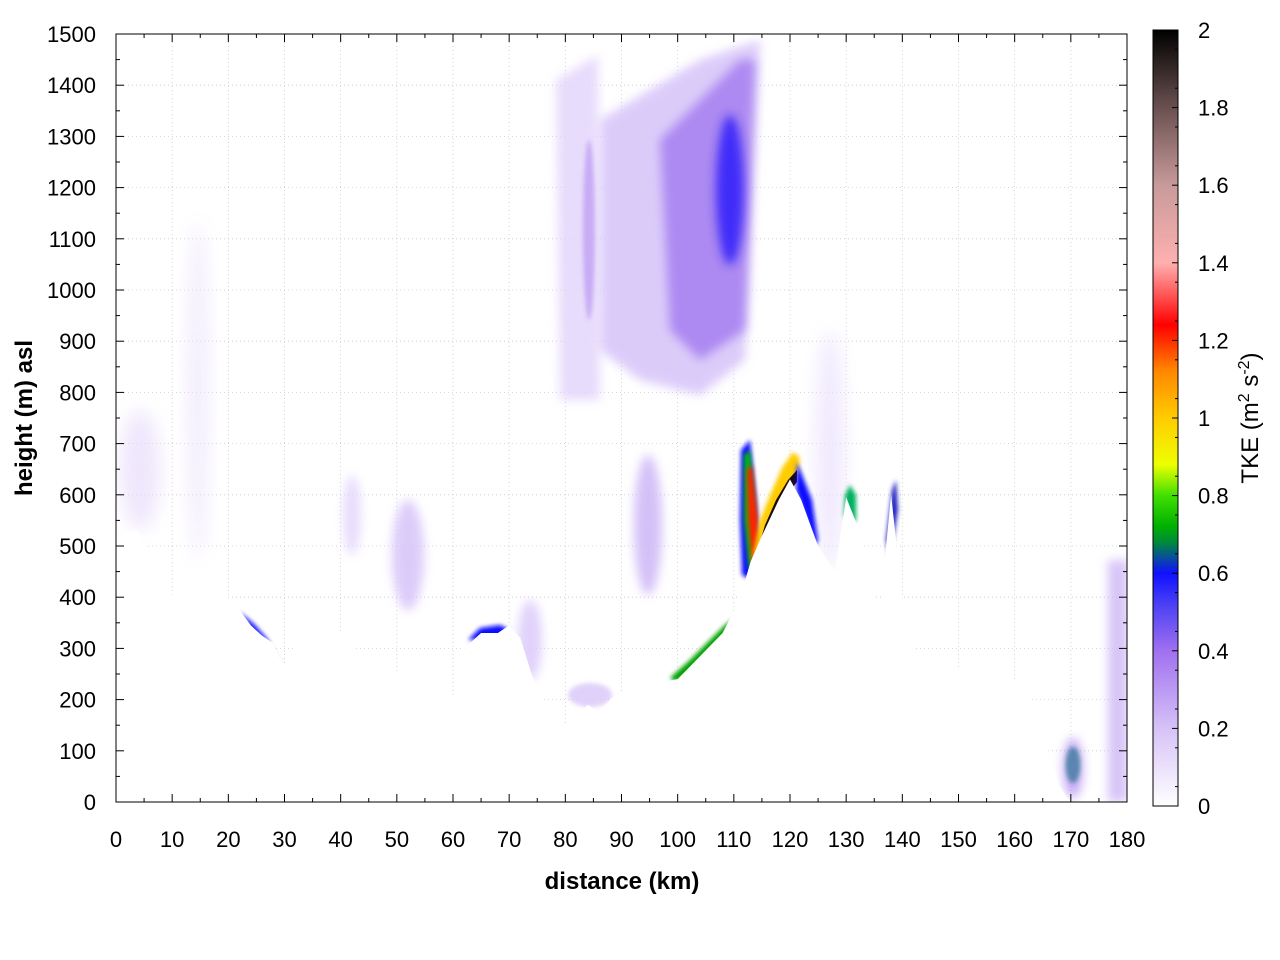 Image resolution: width=1280 pixels, height=960 pixels. What do you see at coordinates (1213, 340) in the screenshot?
I see `colorbar-tick-label: 1.2` at bounding box center [1213, 340].